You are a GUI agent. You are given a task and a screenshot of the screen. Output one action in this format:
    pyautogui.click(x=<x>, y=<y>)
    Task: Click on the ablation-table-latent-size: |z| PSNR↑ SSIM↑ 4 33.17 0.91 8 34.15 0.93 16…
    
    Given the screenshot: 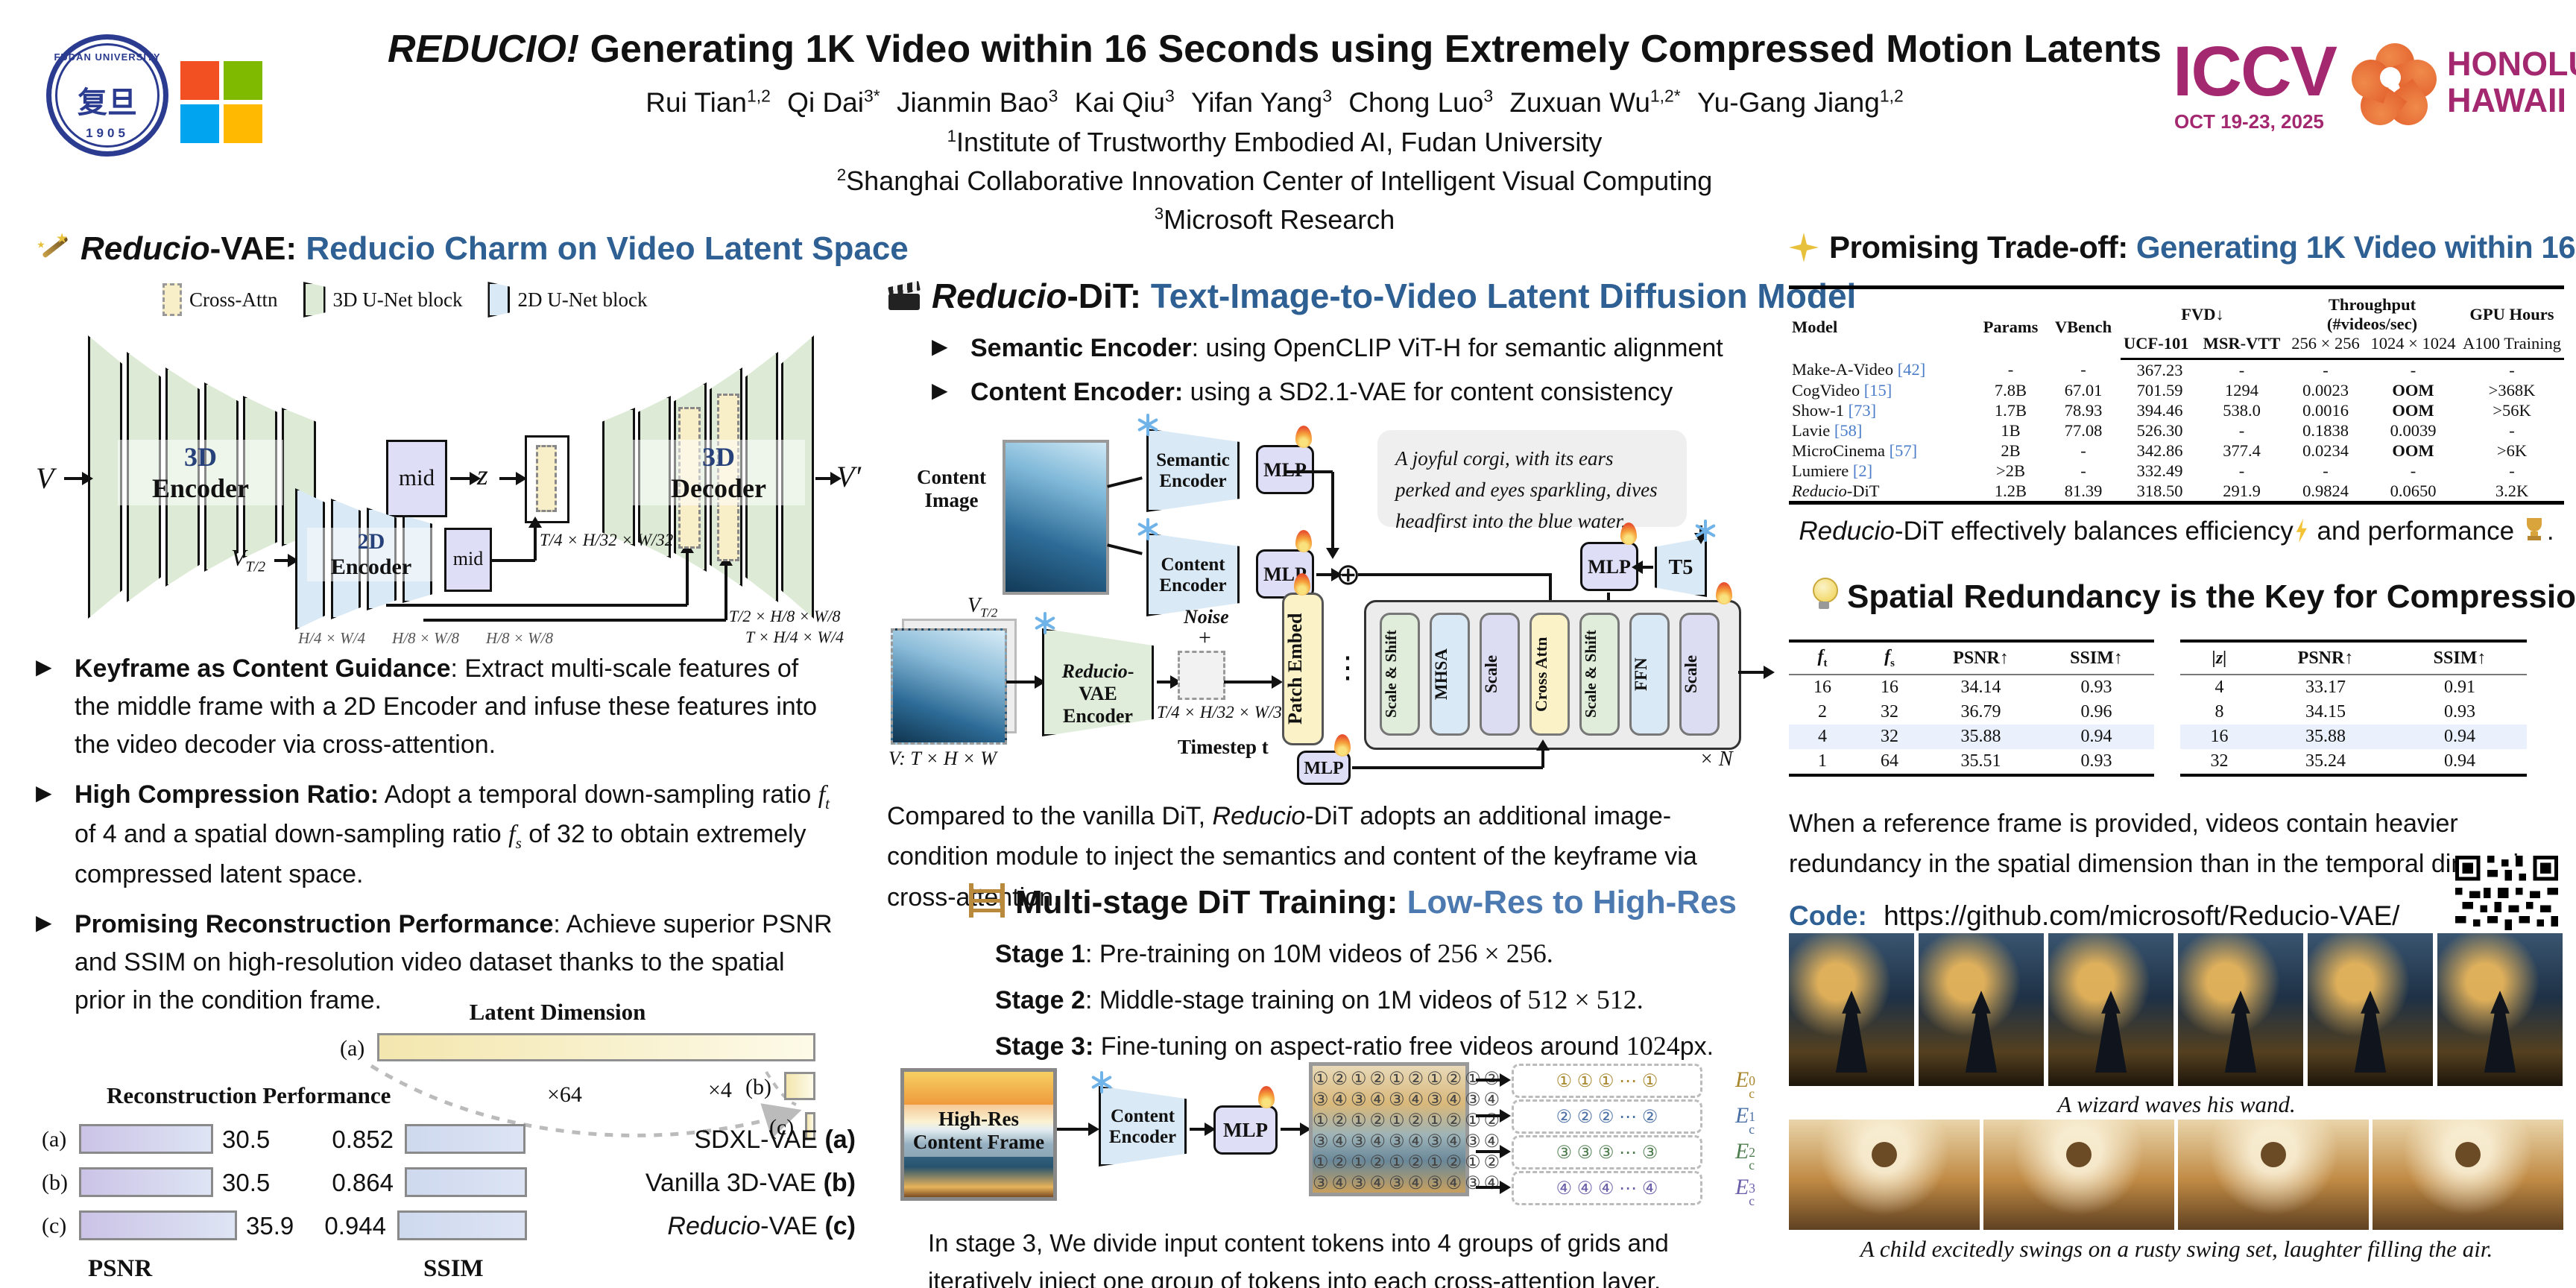 What is the action you would take?
    pyautogui.click(x=2353, y=709)
    